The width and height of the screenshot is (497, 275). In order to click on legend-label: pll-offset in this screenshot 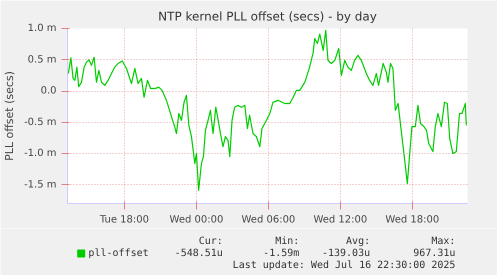, I will do `click(118, 253)`.